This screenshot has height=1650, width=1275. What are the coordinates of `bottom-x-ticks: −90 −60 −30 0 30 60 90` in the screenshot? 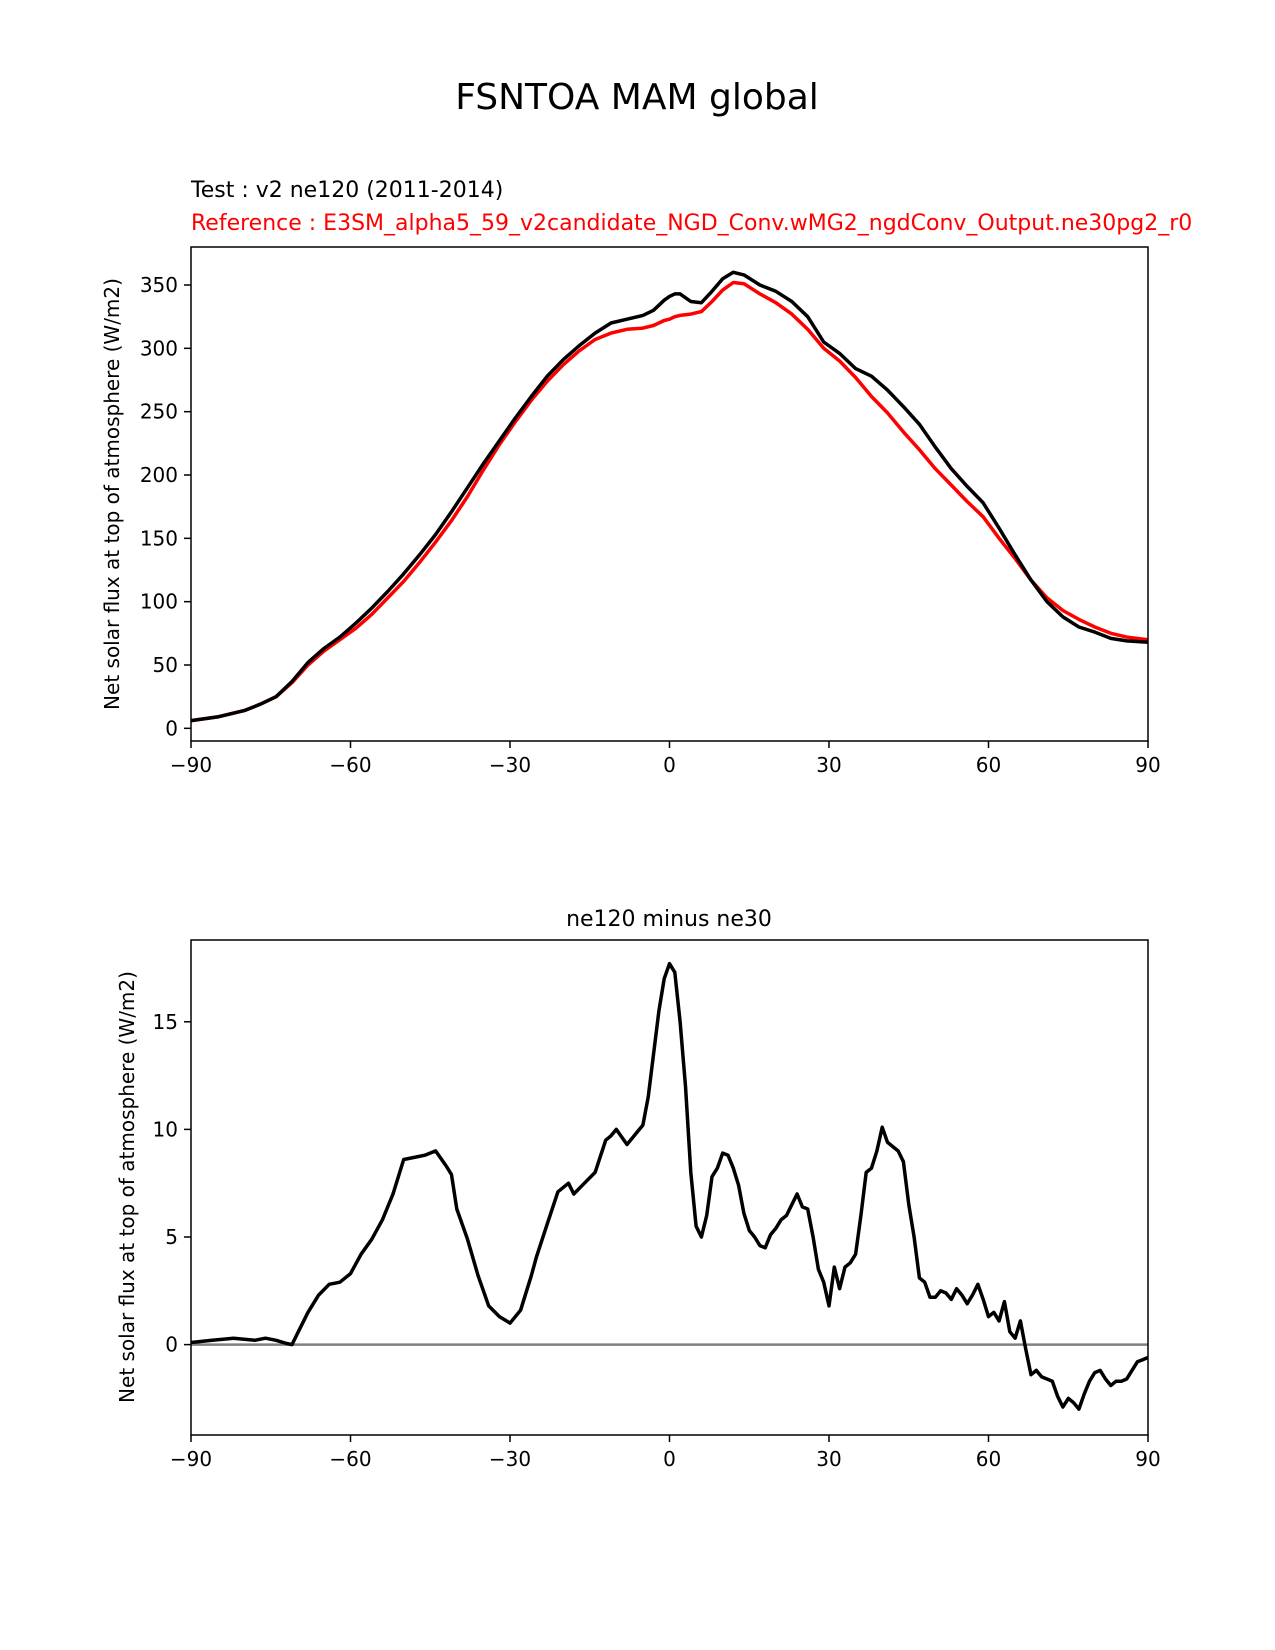 It's located at (665, 1453).